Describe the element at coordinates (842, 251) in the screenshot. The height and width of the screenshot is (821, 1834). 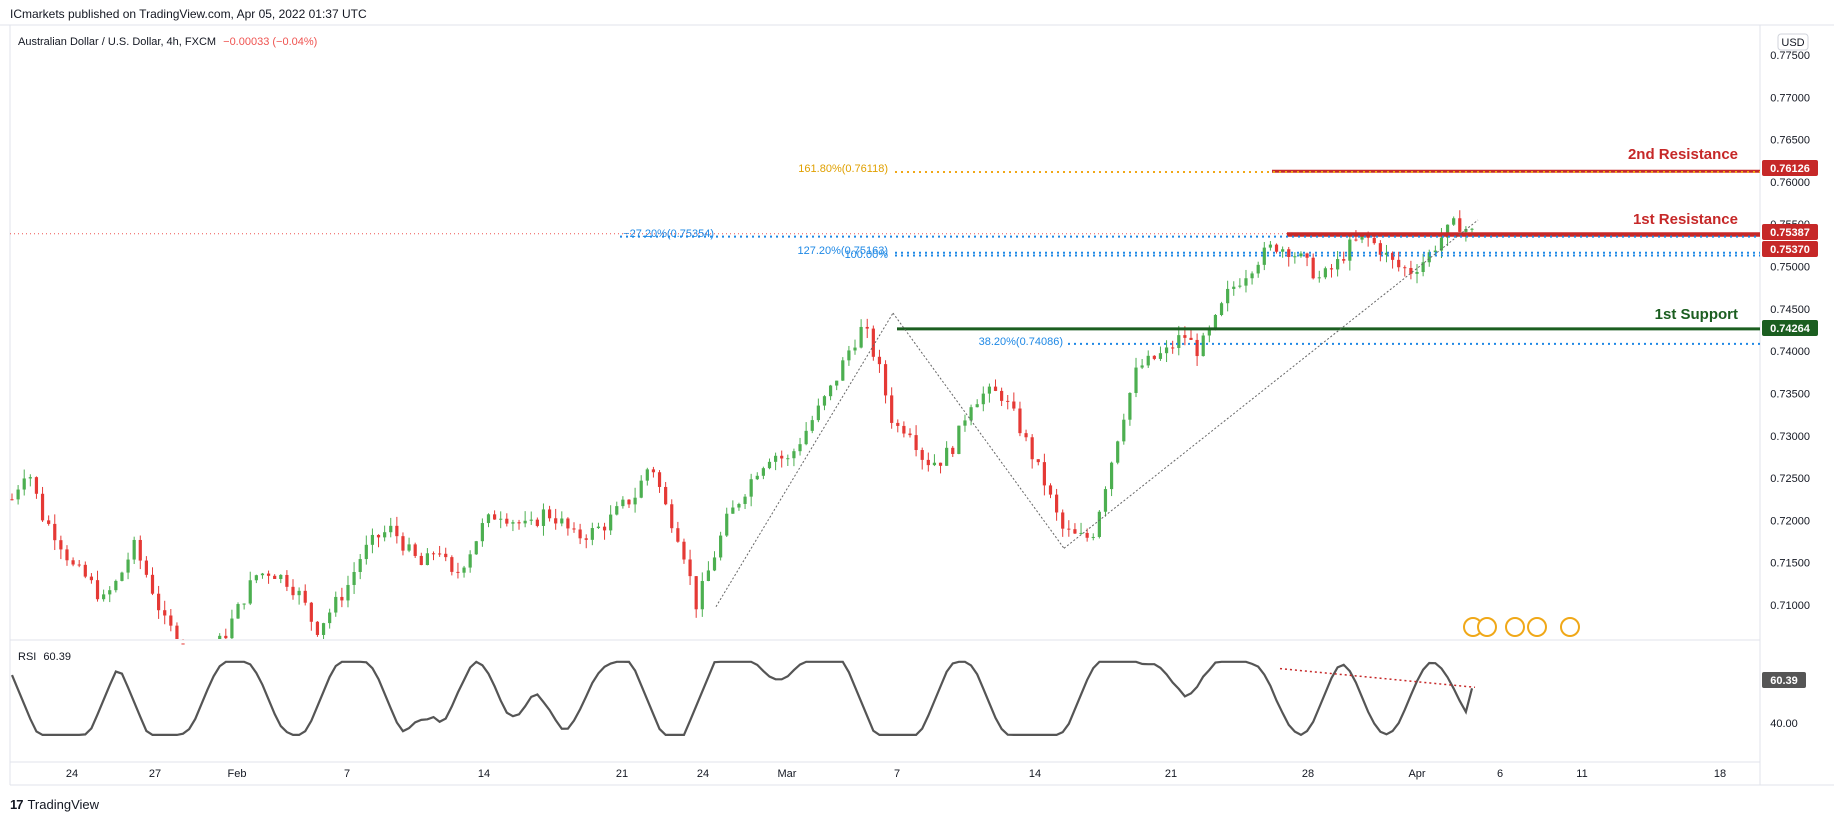
I see `fib-1272-label: 127.20%(0.75163)` at that location.